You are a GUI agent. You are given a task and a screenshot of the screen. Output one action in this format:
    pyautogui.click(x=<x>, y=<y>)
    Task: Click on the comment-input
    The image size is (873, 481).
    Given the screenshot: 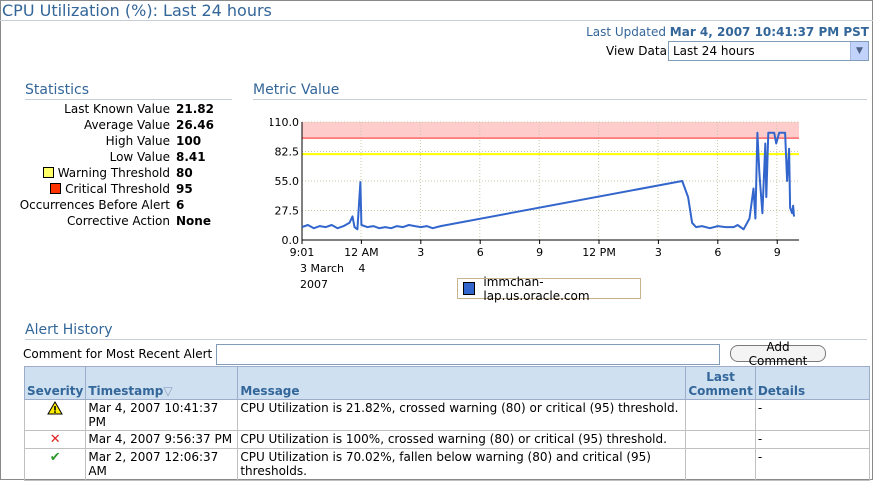 What is the action you would take?
    pyautogui.click(x=468, y=354)
    